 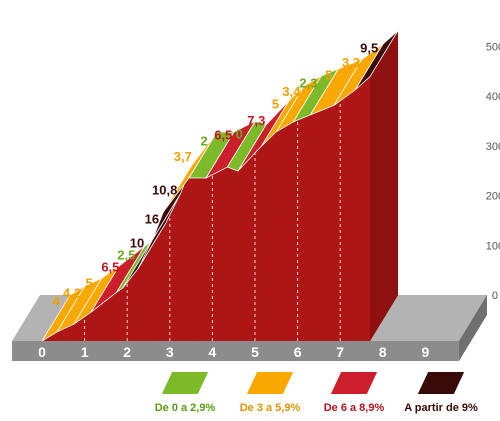 I want to click on legend-label: A partir de 9%, so click(x=441, y=408).